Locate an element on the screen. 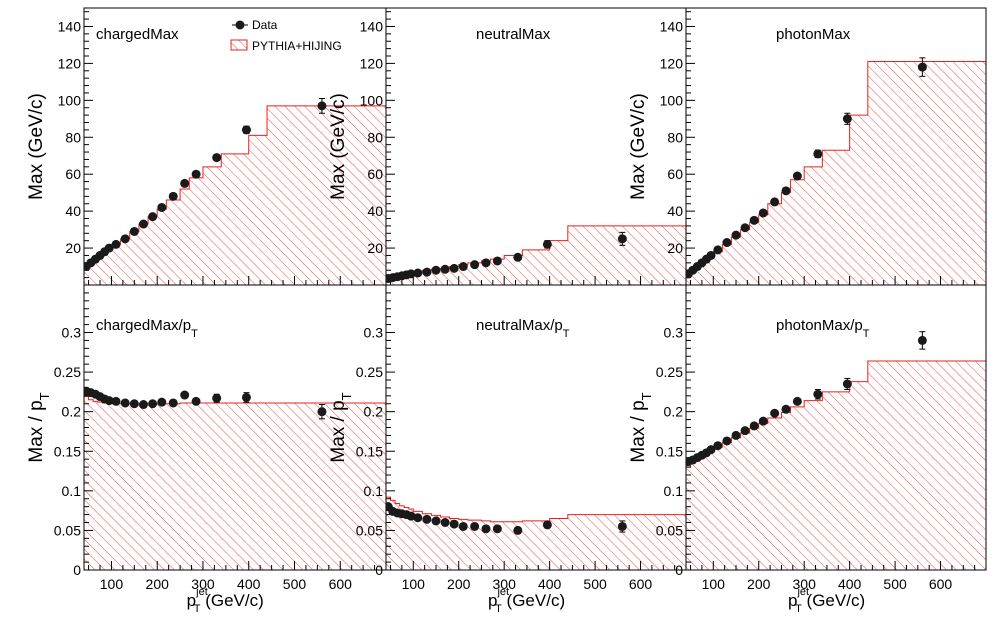  y-tick-label: 0.3 is located at coordinates (674, 333).